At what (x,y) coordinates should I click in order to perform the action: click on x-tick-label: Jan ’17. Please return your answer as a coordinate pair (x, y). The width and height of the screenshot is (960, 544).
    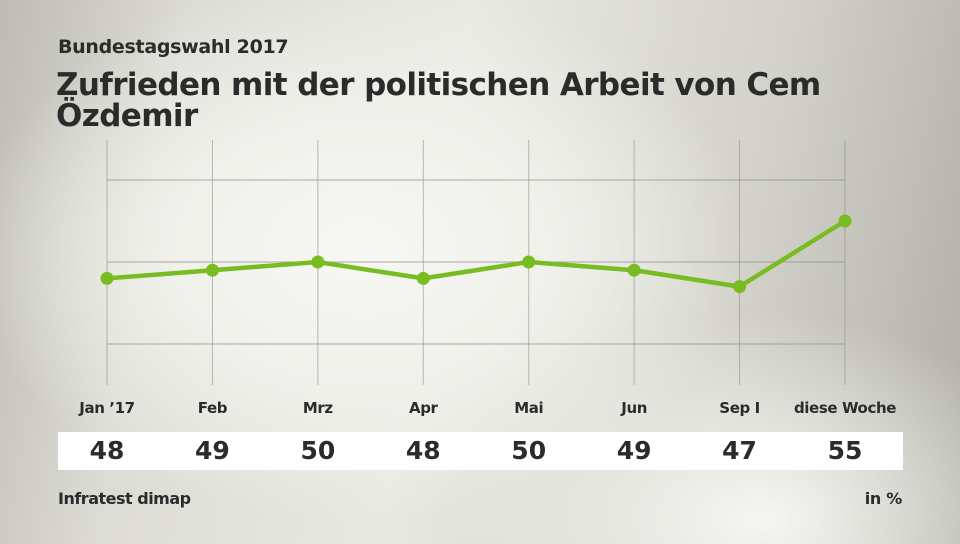
    Looking at the image, I should click on (107, 408).